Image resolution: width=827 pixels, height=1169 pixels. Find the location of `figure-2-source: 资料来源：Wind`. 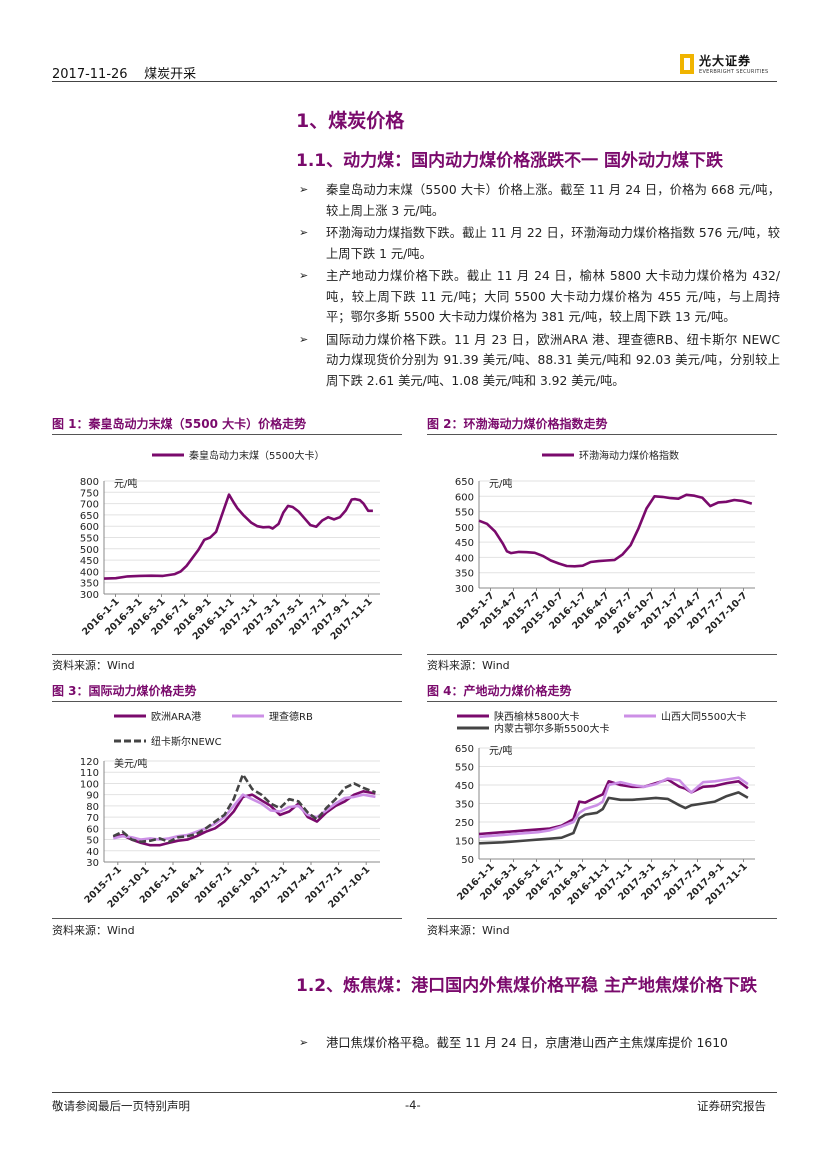

figure-2-source: 资料来源：Wind is located at coordinates (468, 665).